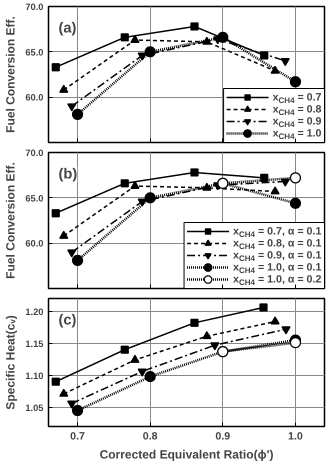  Describe the element at coordinates (68, 174) in the screenshot. I see `annotation: (b)` at that location.